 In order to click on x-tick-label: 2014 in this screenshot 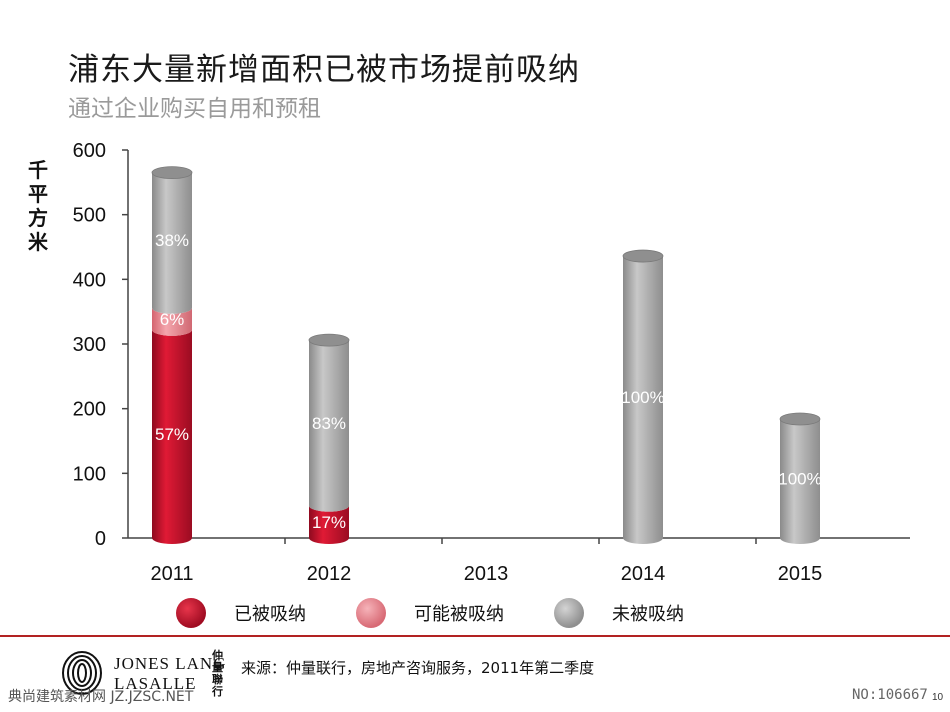, I will do `click(643, 574)`.